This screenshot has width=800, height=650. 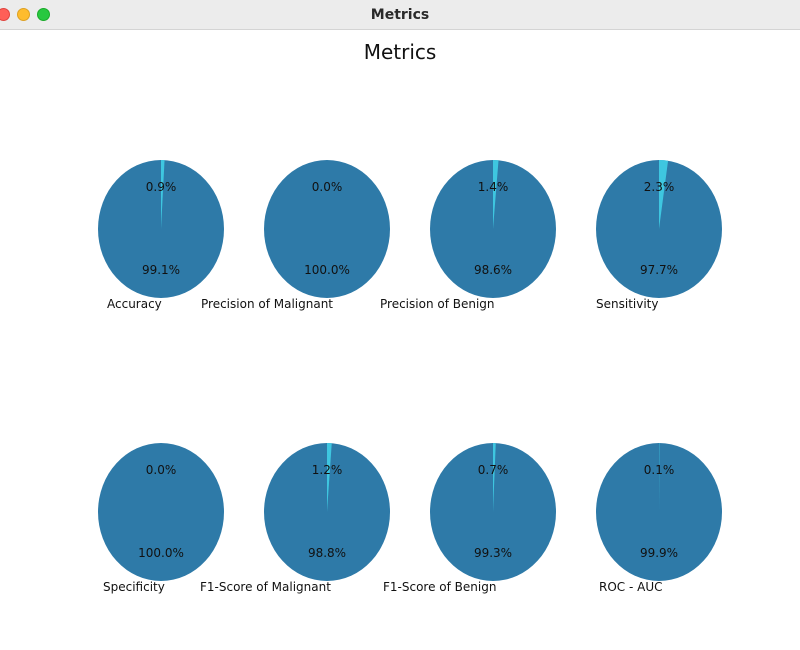 I want to click on window-titlebar: Metrics, so click(x=400, y=15).